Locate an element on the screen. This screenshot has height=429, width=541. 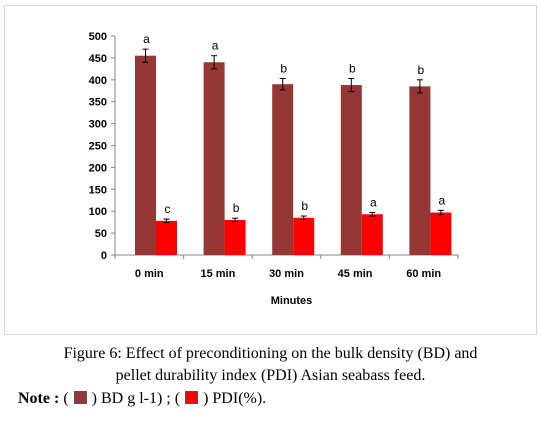
figure-caption-label: Figure 6: is located at coordinates (92, 353).